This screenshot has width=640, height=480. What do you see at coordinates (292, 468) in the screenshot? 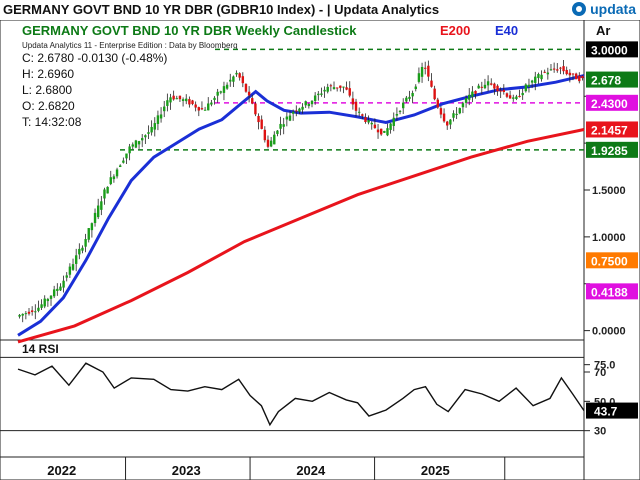
I see `x-axis-panel` at bounding box center [292, 468].